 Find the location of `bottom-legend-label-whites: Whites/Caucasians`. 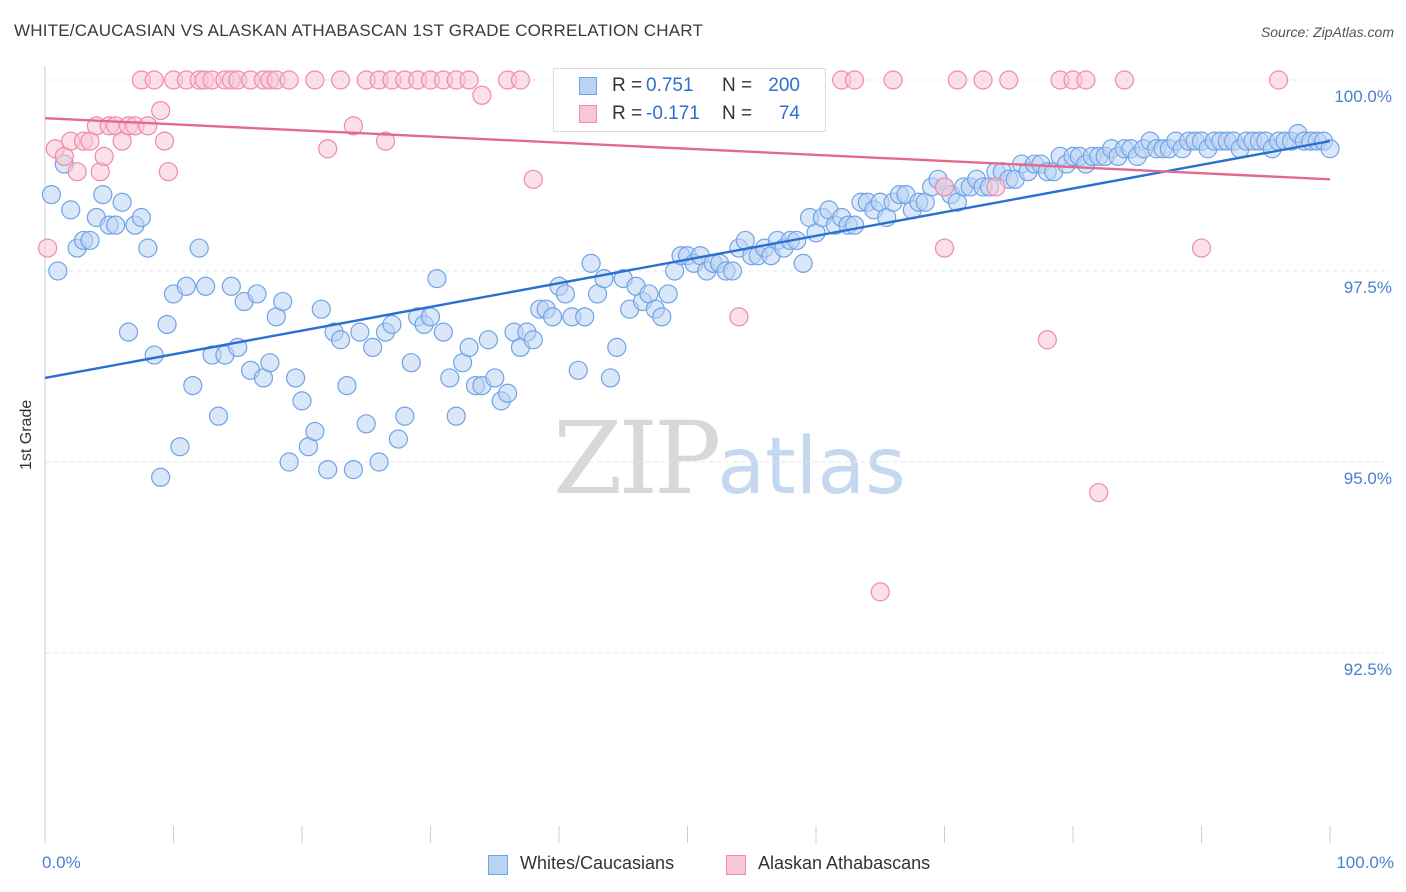

bottom-legend-label-whites: Whites/Caucasians is located at coordinates (597, 863).